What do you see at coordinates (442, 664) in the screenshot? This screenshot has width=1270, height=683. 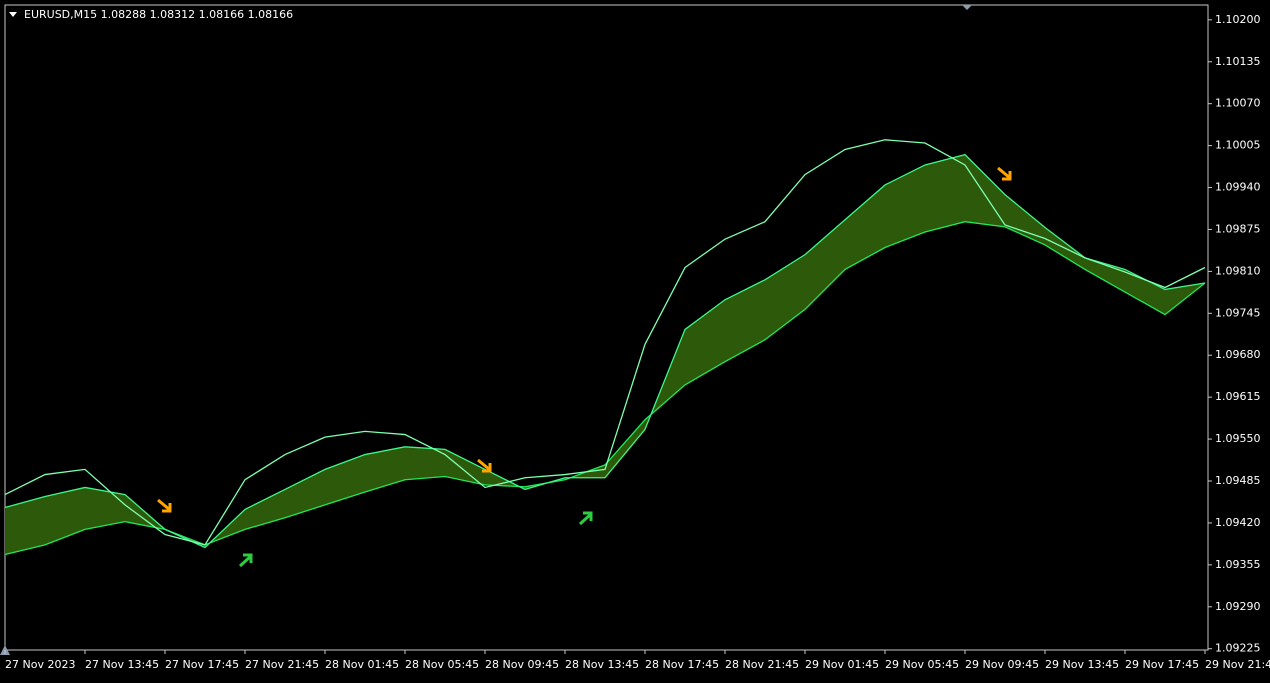 I see `x-tick-label: 28 Nov 05:45` at bounding box center [442, 664].